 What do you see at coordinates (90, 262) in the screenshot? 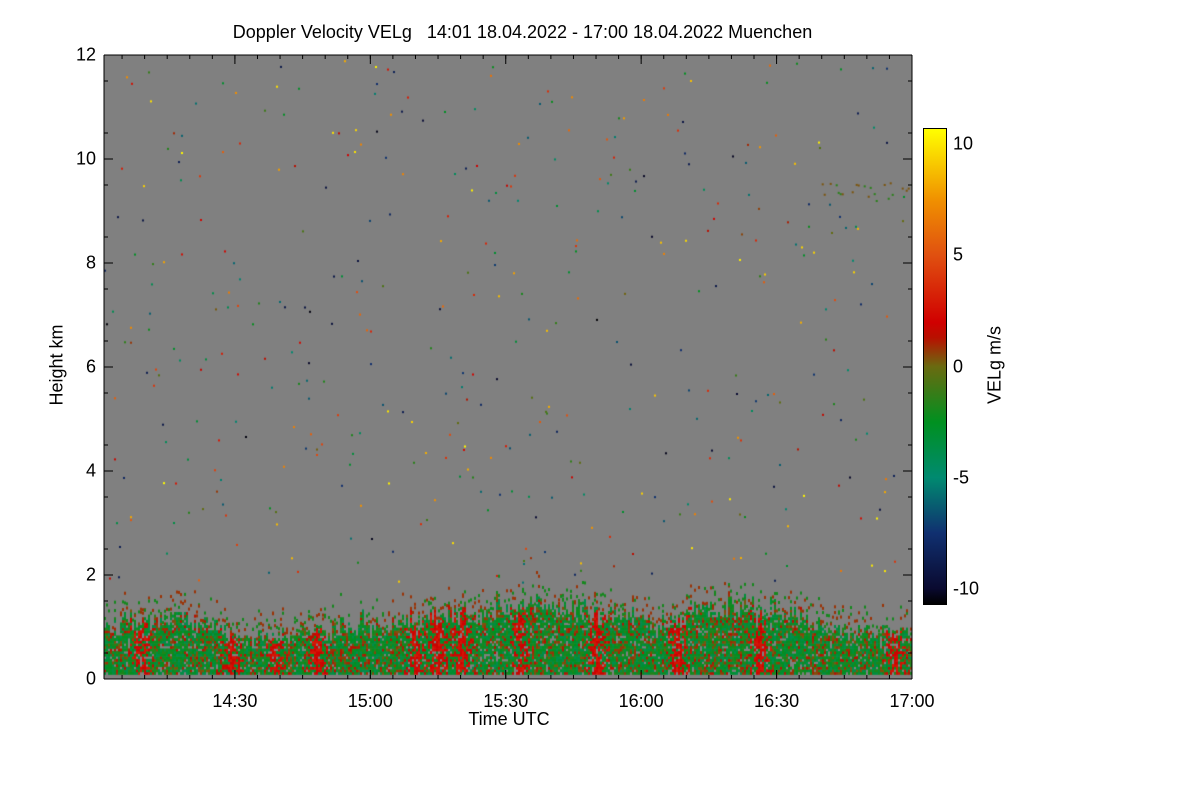
I see `y-tick-label: 8` at bounding box center [90, 262].